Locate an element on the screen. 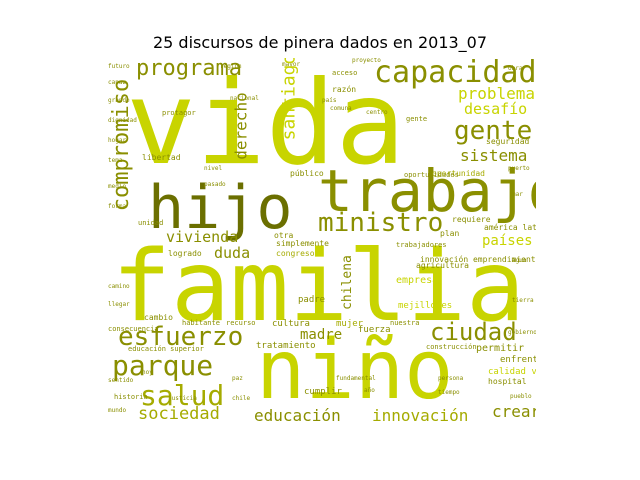 The width and height of the screenshot is (640, 480). word-hogar: hogar is located at coordinates (117, 140).